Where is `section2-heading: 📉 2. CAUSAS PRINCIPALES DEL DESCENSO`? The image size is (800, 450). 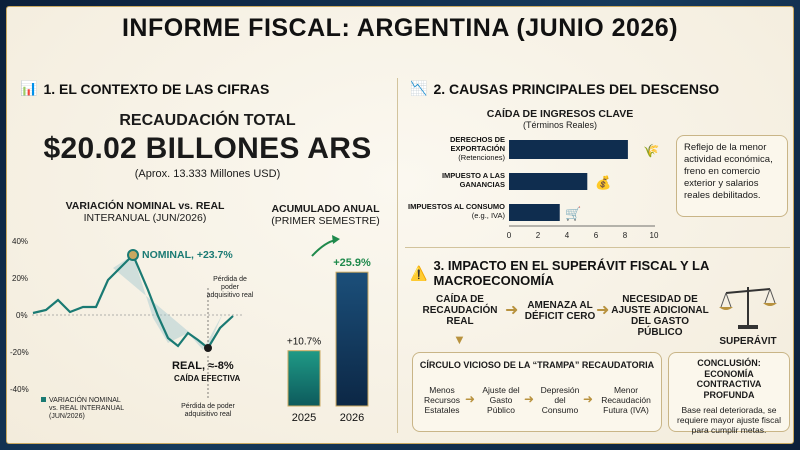
section2-heading: 📉 2. CAUSAS PRINCIPALES DEL DESCENSO is located at coordinates (564, 88).